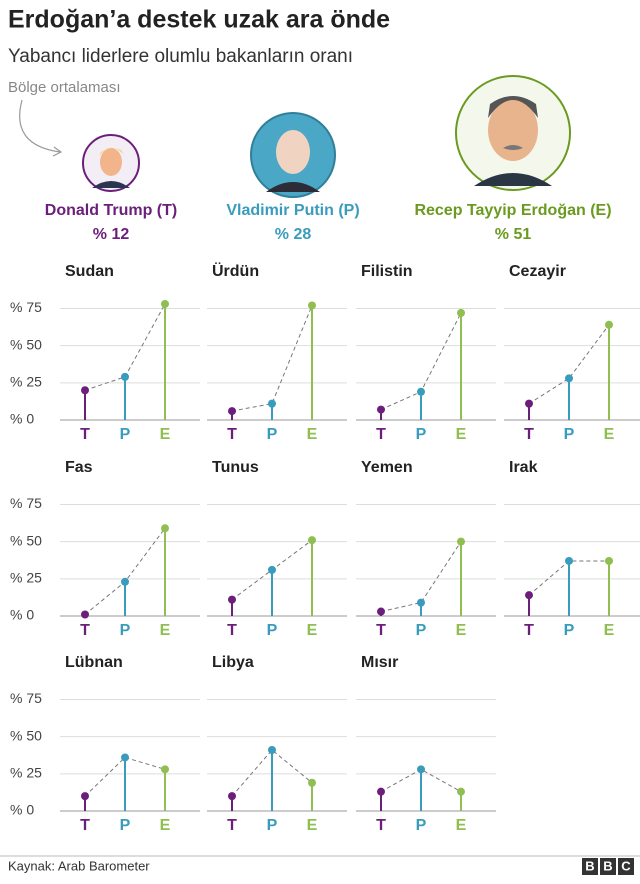 The image size is (640, 884). What do you see at coordinates (513, 147) in the screenshot?
I see `moustache` at bounding box center [513, 147].